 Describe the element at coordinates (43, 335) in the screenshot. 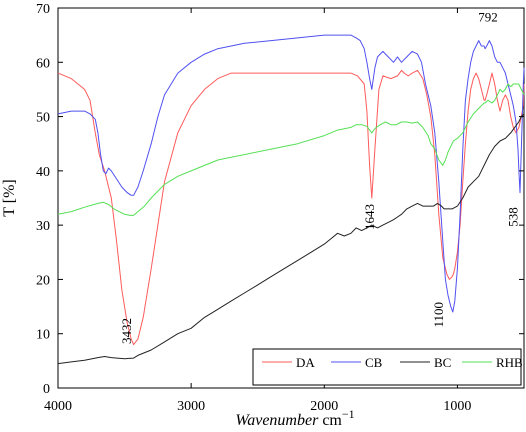

I see `y-tick-label: 10` at that location.